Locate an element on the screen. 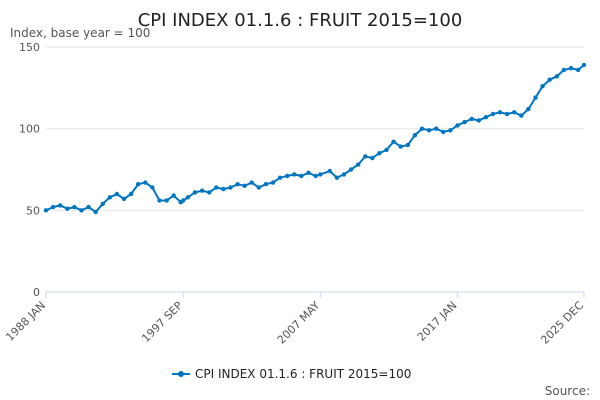 This screenshot has width=600, height=400. x-tick-label: 2007 MAY is located at coordinates (299, 323).